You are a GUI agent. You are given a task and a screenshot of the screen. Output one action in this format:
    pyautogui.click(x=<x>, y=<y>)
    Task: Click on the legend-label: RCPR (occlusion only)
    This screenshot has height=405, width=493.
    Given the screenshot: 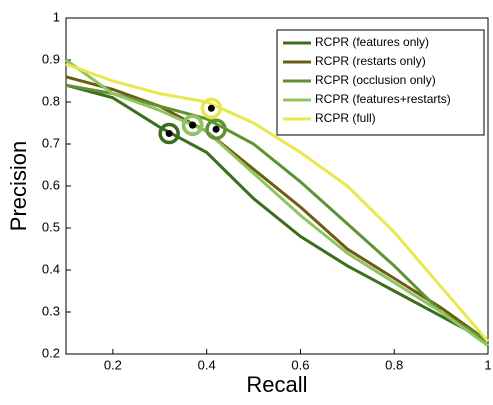 What is the action you would take?
    pyautogui.click(x=375, y=80)
    